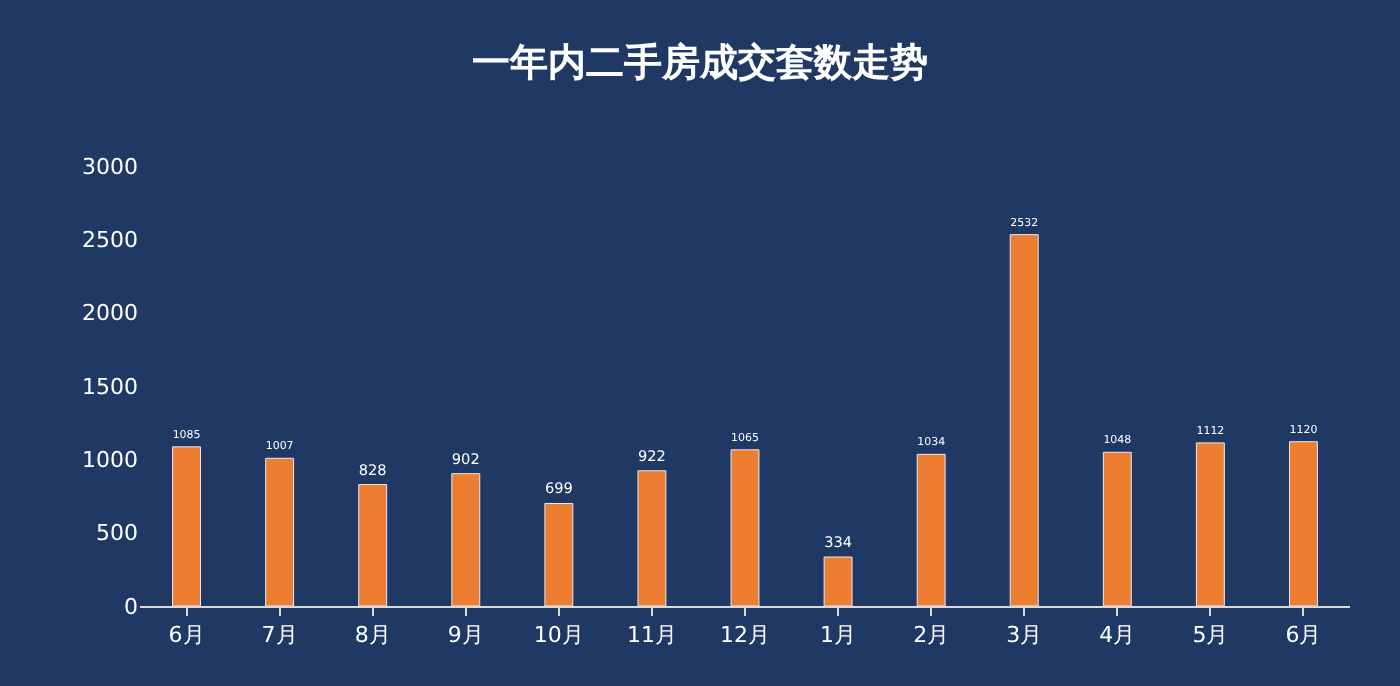 The width and height of the screenshot is (1400, 686). I want to click on x-tick-label: 2月, so click(931, 635).